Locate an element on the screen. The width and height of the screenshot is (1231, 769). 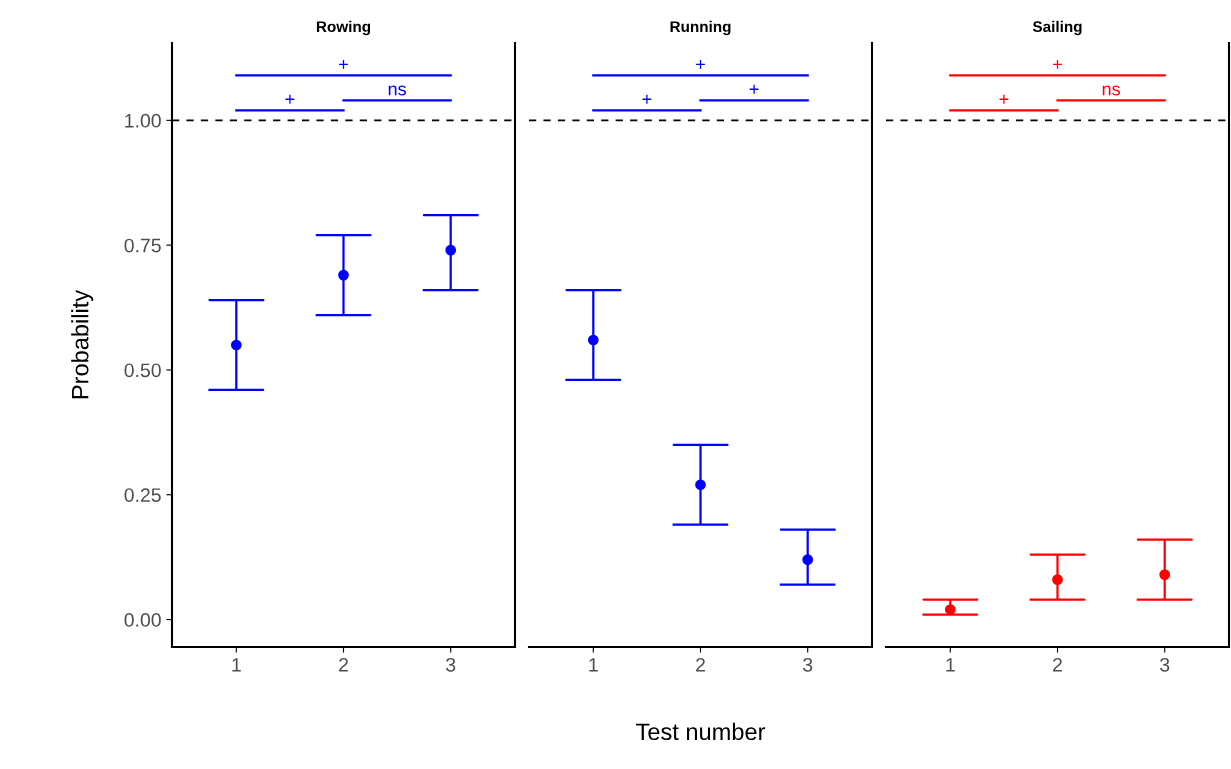
chart-title: Rowing is located at coordinates (343, 28).